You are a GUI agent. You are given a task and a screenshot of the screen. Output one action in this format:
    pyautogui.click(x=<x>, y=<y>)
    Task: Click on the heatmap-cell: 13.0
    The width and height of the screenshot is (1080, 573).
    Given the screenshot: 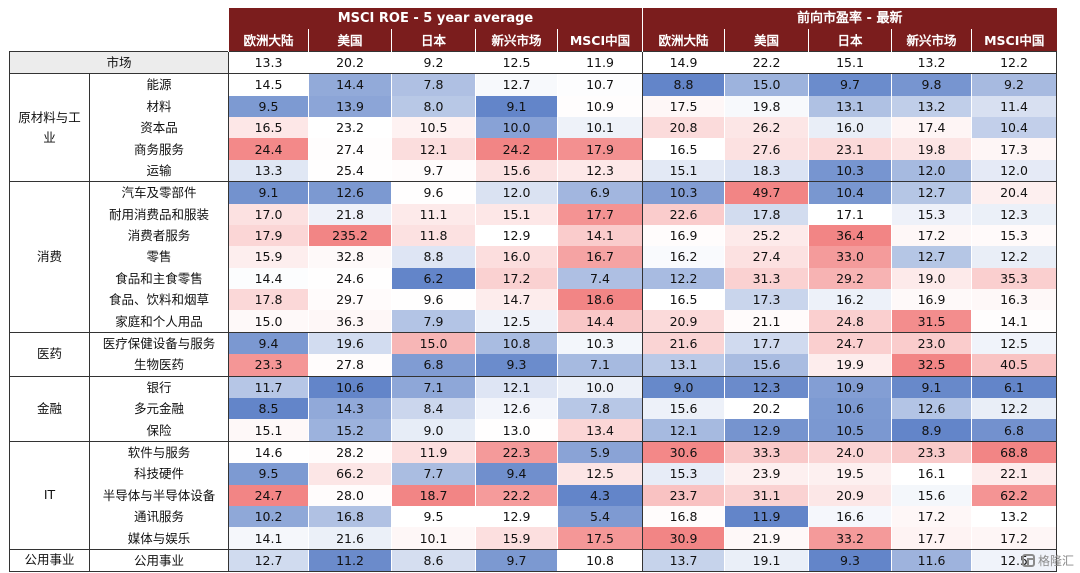 What is the action you would take?
    pyautogui.click(x=516, y=430)
    